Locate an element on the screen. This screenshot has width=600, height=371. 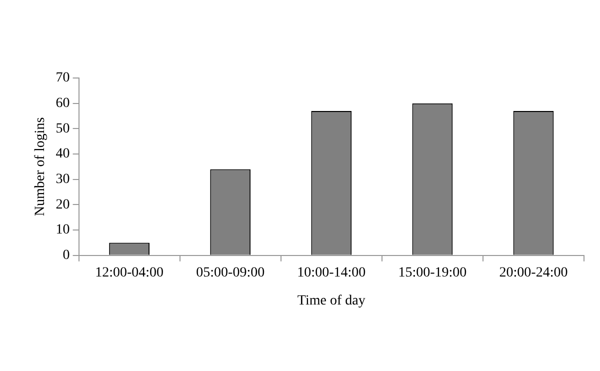
x-tick-label: 10:00-14:00 is located at coordinates (331, 272).